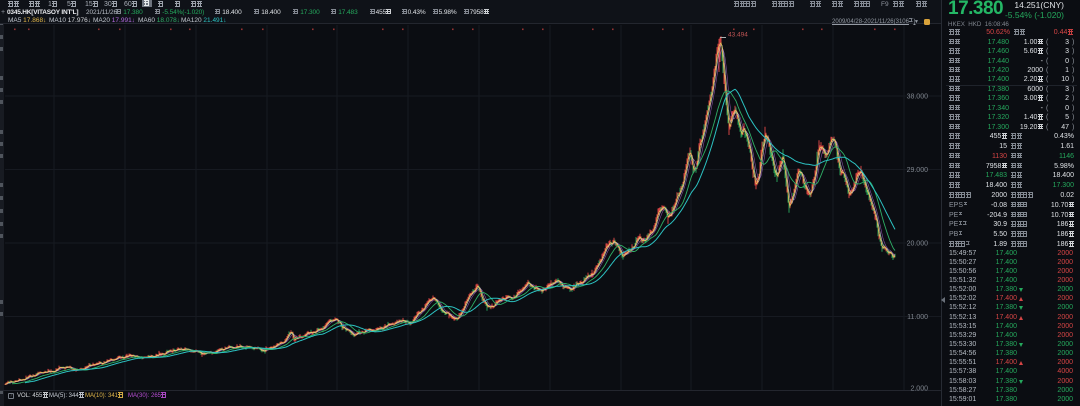 The image size is (1080, 406). Describe the element at coordinates (918, 170) in the screenshot. I see `svg-text: 29.000` at that location.